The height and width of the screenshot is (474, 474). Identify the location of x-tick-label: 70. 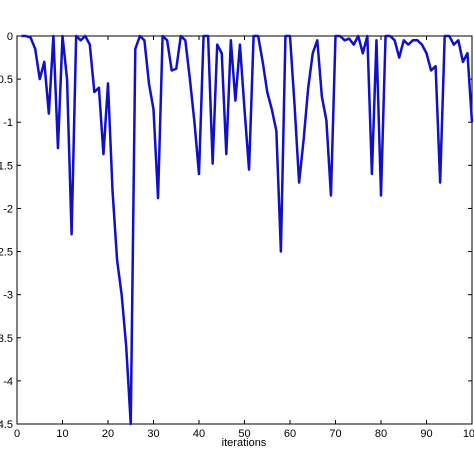
(335, 434).